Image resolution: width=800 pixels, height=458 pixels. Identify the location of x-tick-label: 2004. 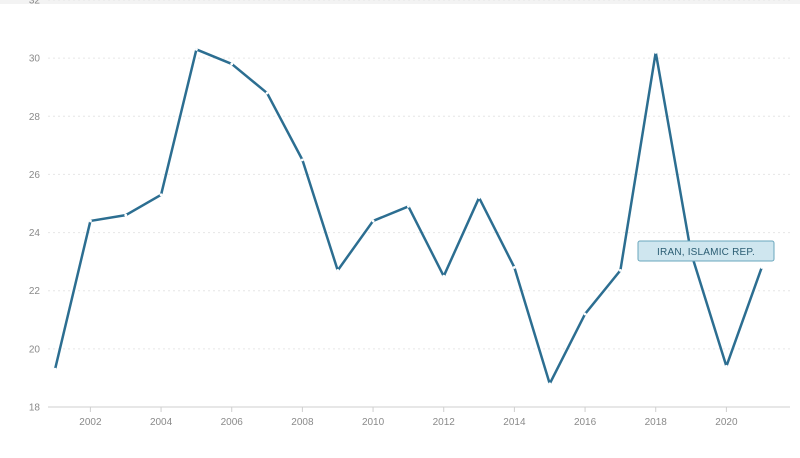
(161, 422).